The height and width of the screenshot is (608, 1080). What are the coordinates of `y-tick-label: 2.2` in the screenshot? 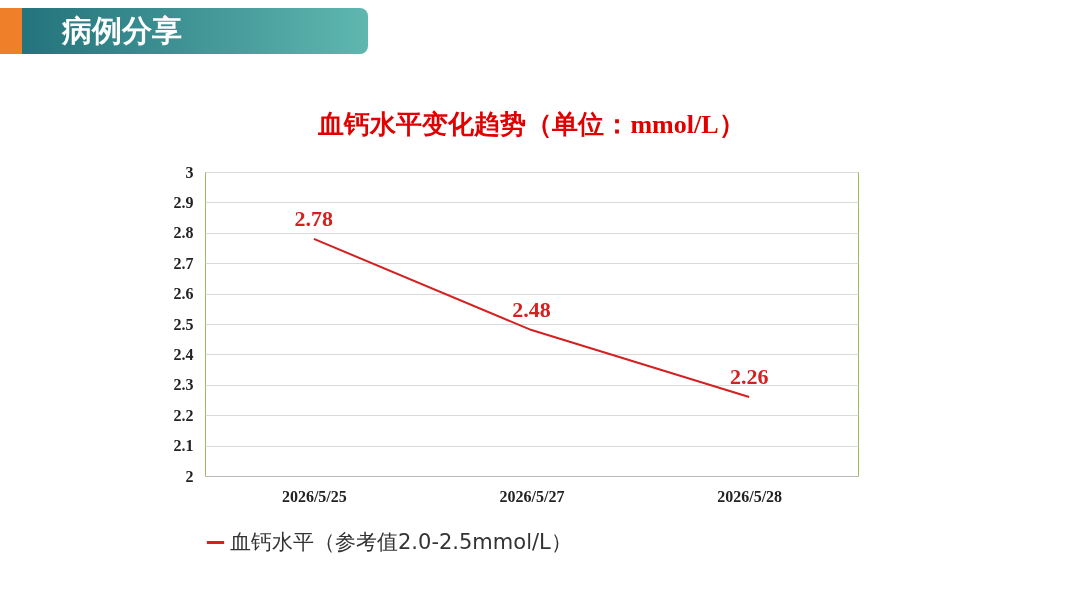 It's located at (183, 415).